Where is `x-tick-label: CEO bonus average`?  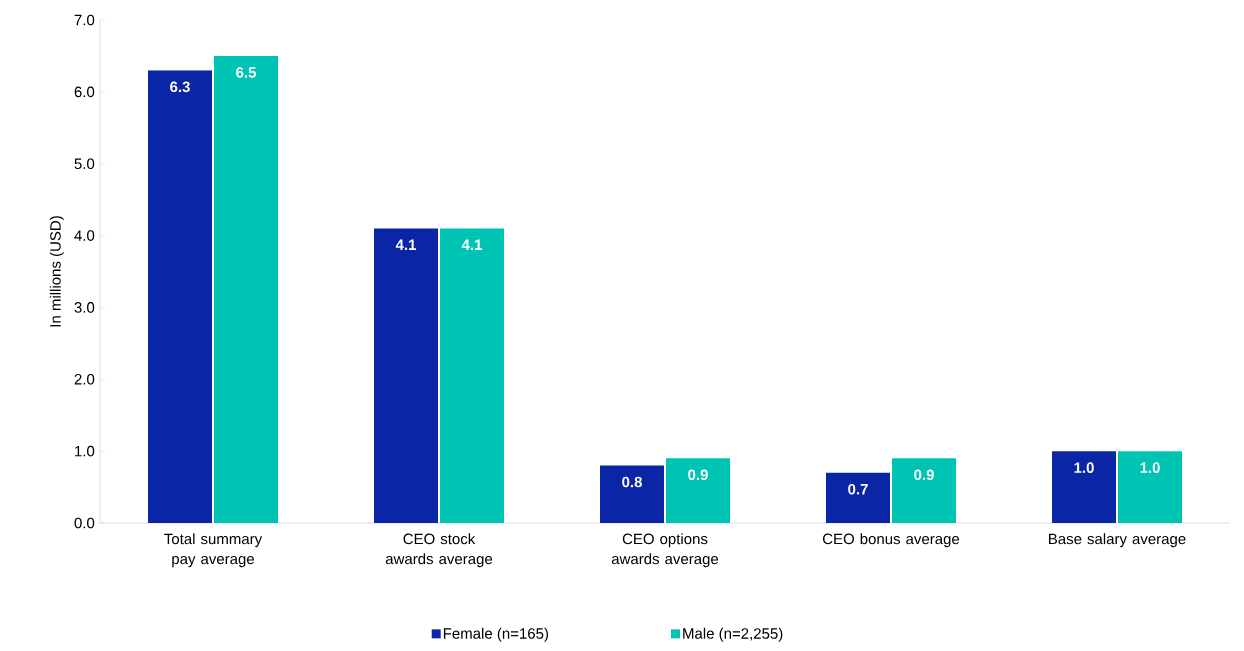
x-tick-label: CEO bonus average is located at coordinates (891, 540).